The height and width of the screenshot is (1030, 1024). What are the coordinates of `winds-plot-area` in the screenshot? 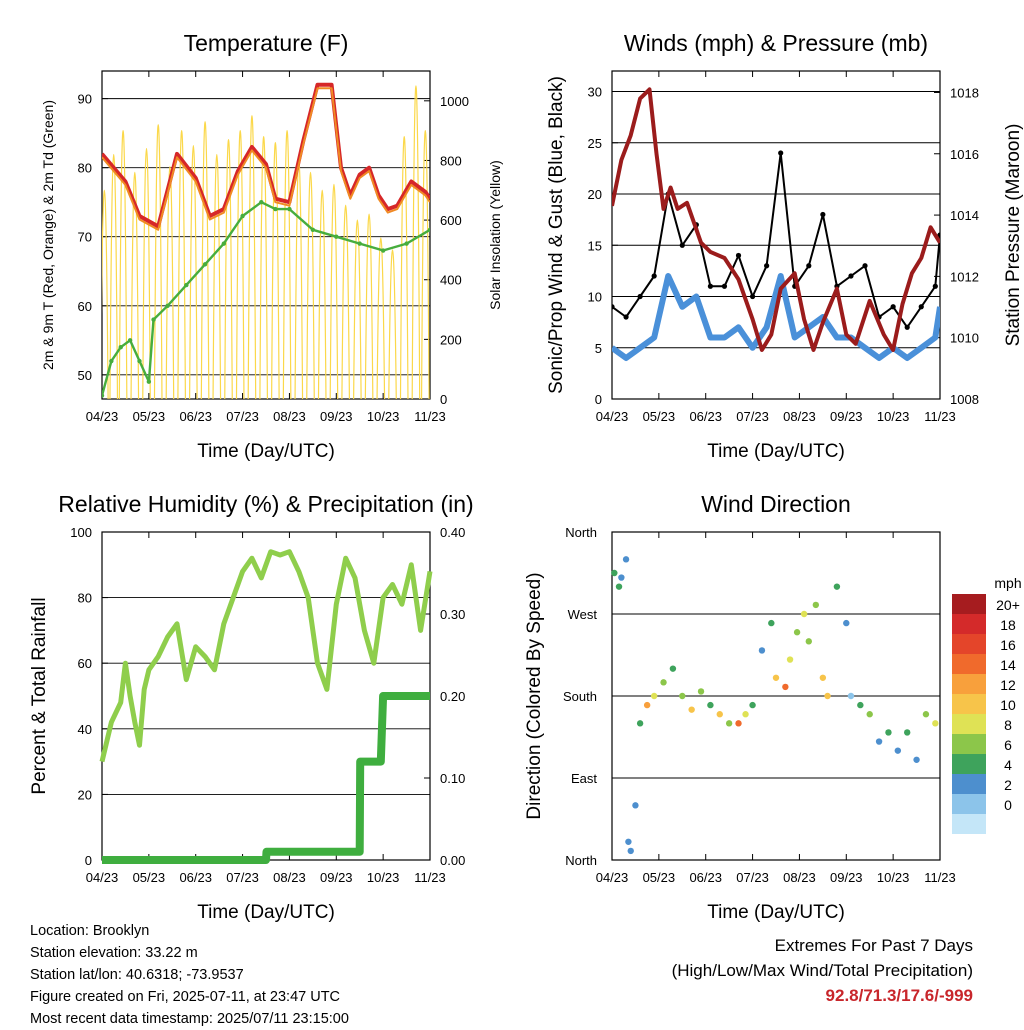 It's located at (776, 224).